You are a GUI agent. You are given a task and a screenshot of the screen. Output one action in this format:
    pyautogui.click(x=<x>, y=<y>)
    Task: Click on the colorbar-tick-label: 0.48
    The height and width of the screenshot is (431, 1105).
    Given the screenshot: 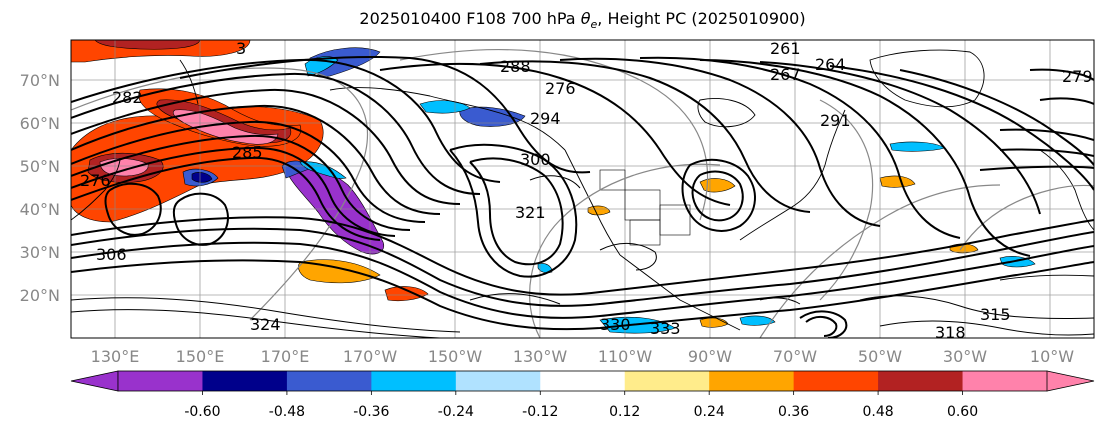 What is the action you would take?
    pyautogui.click(x=878, y=412)
    